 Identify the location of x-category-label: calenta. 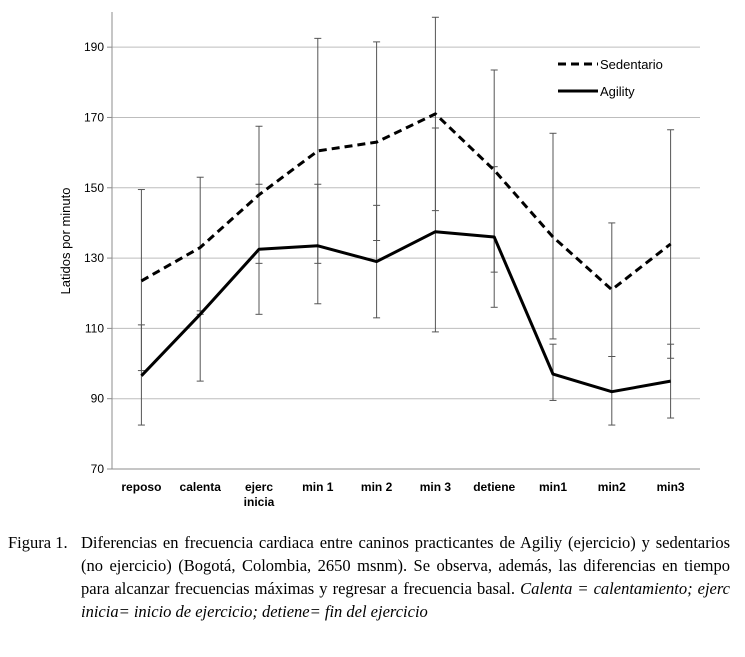
(201, 487).